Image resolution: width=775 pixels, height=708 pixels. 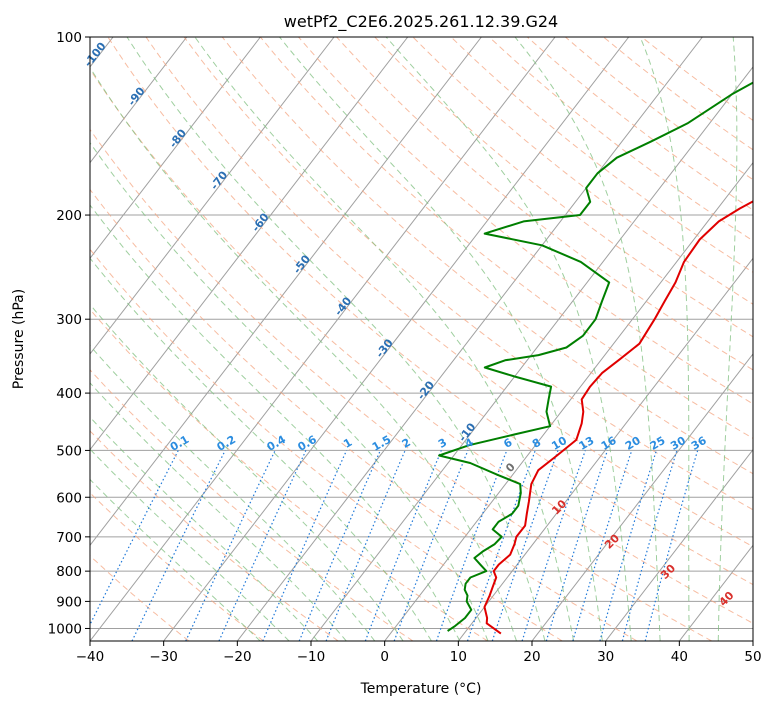 I want to click on y-tick-label: 100, so click(x=69, y=38).